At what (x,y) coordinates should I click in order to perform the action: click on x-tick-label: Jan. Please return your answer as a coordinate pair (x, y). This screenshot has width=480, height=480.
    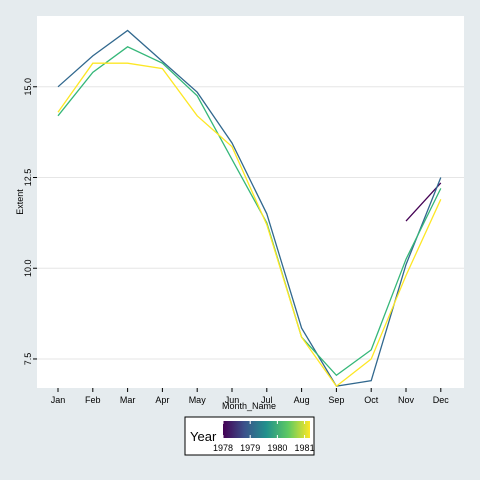
    Looking at the image, I should click on (58, 400).